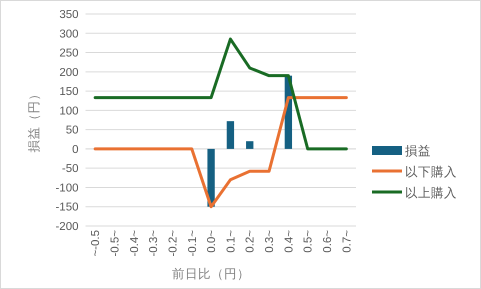 The width and height of the screenshot is (481, 289). What do you see at coordinates (154, 243) in the screenshot?
I see `x-tick-label: -0.3~` at bounding box center [154, 243].